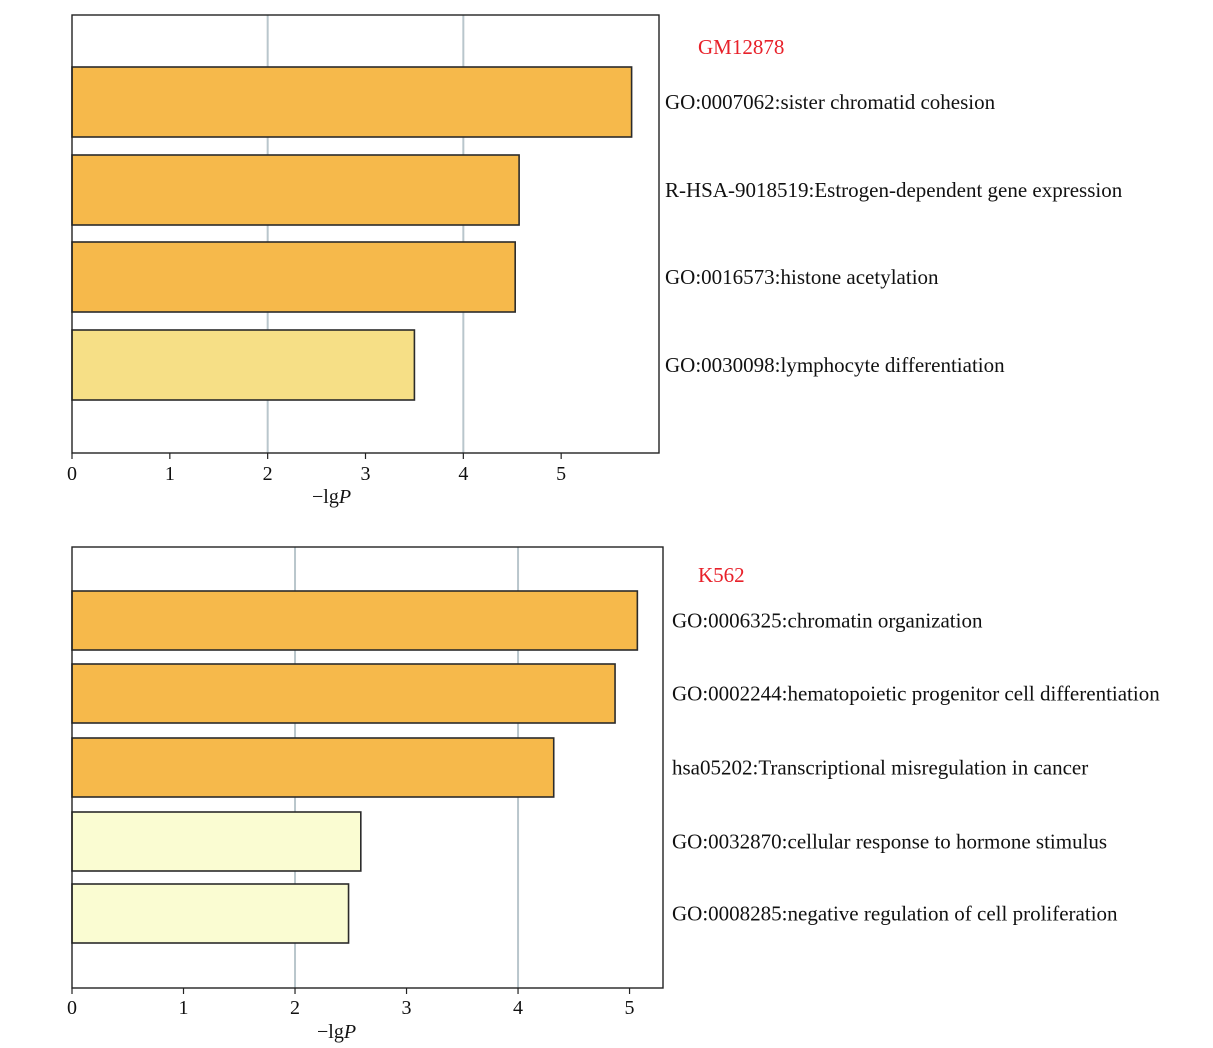 This screenshot has height=1048, width=1213. What do you see at coordinates (830, 102) in the screenshot?
I see `category-label: GO:0007062:sister chromatid cohesion` at bounding box center [830, 102].